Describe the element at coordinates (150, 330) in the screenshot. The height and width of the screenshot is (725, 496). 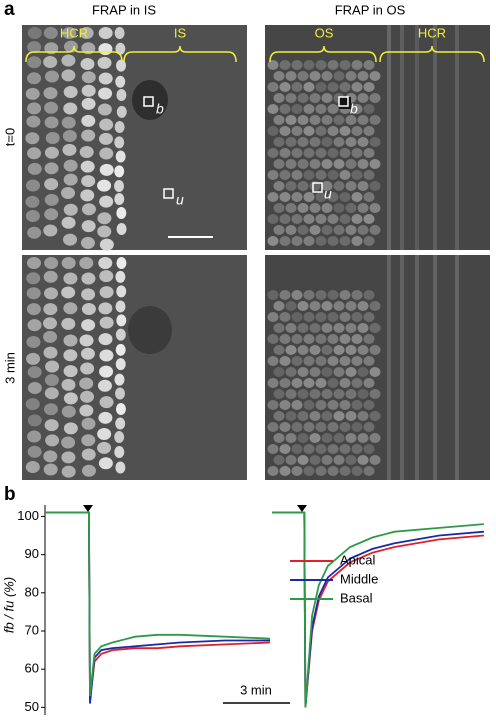
I see `bleach-spot` at that location.